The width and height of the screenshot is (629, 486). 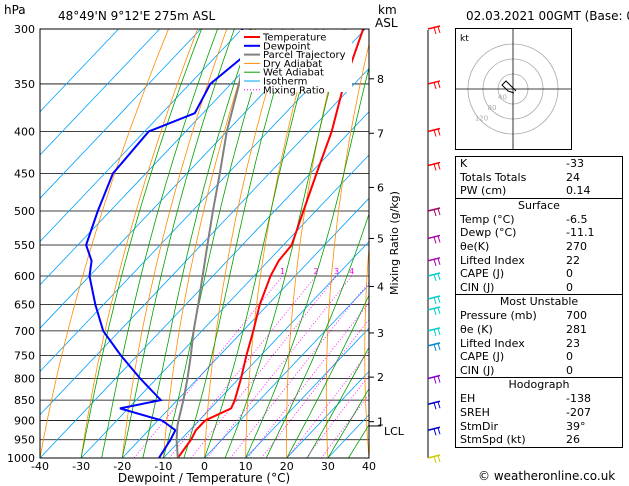 What do you see at coordinates (502, 98) in the screenshot?
I see `hodograph-ring-label: 40` at bounding box center [502, 98].